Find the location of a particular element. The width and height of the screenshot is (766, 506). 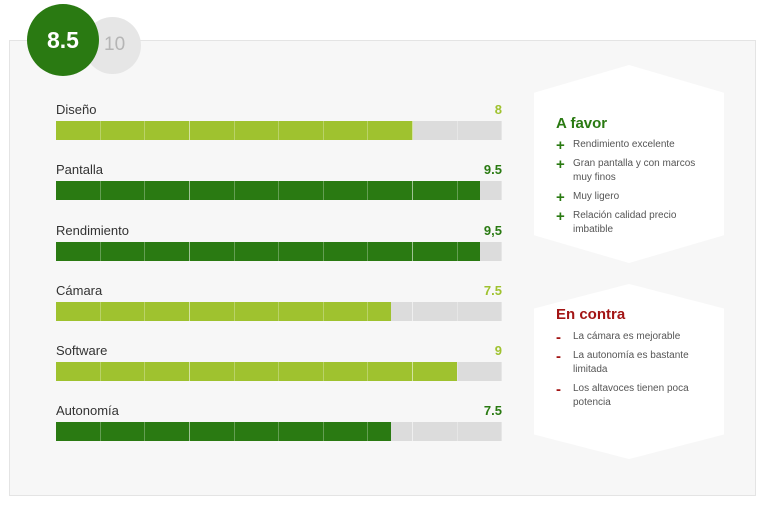

pros-item: + Relación calidad precio imbatible is located at coordinates (631, 223).